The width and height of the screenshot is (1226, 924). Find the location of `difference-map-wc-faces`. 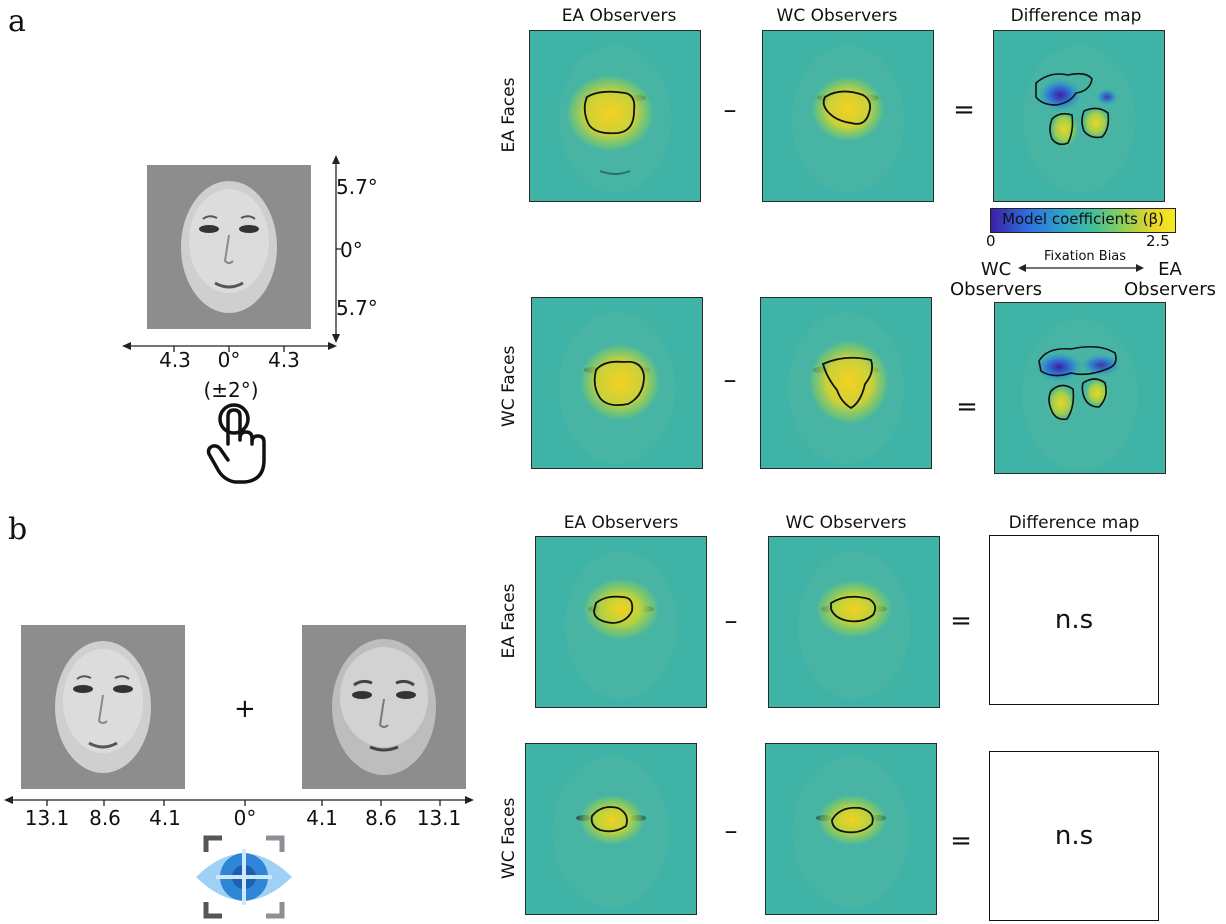

difference-map-wc-faces is located at coordinates (1080, 388).